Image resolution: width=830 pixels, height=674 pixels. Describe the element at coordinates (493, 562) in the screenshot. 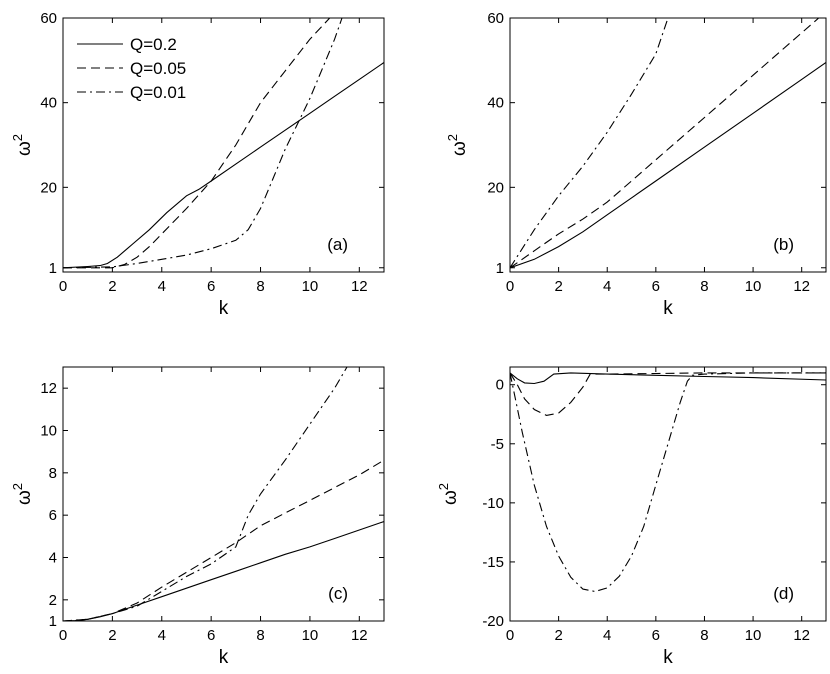

I see `y-tick-label: -15` at that location.